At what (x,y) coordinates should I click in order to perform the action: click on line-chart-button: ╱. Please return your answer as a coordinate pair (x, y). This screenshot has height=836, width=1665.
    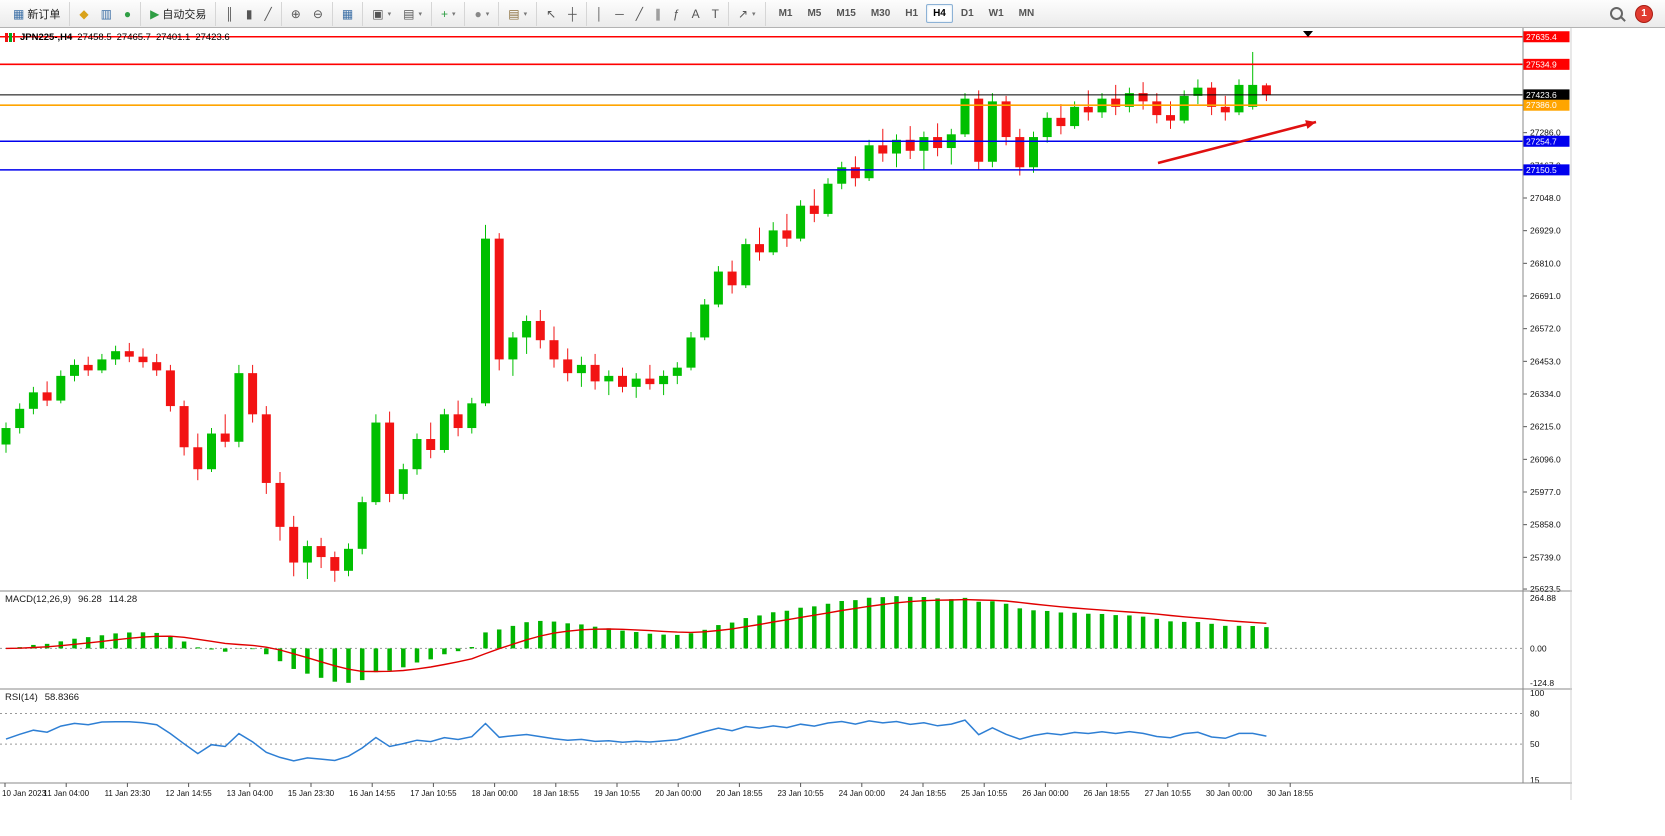
    Looking at the image, I should click on (268, 14).